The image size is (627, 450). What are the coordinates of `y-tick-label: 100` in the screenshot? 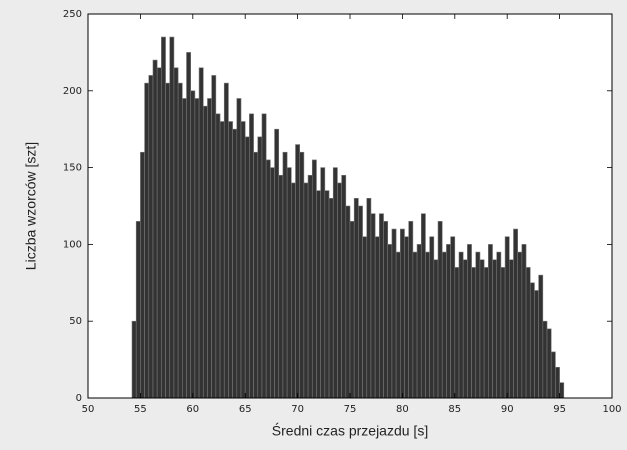 It's located at (72, 244).